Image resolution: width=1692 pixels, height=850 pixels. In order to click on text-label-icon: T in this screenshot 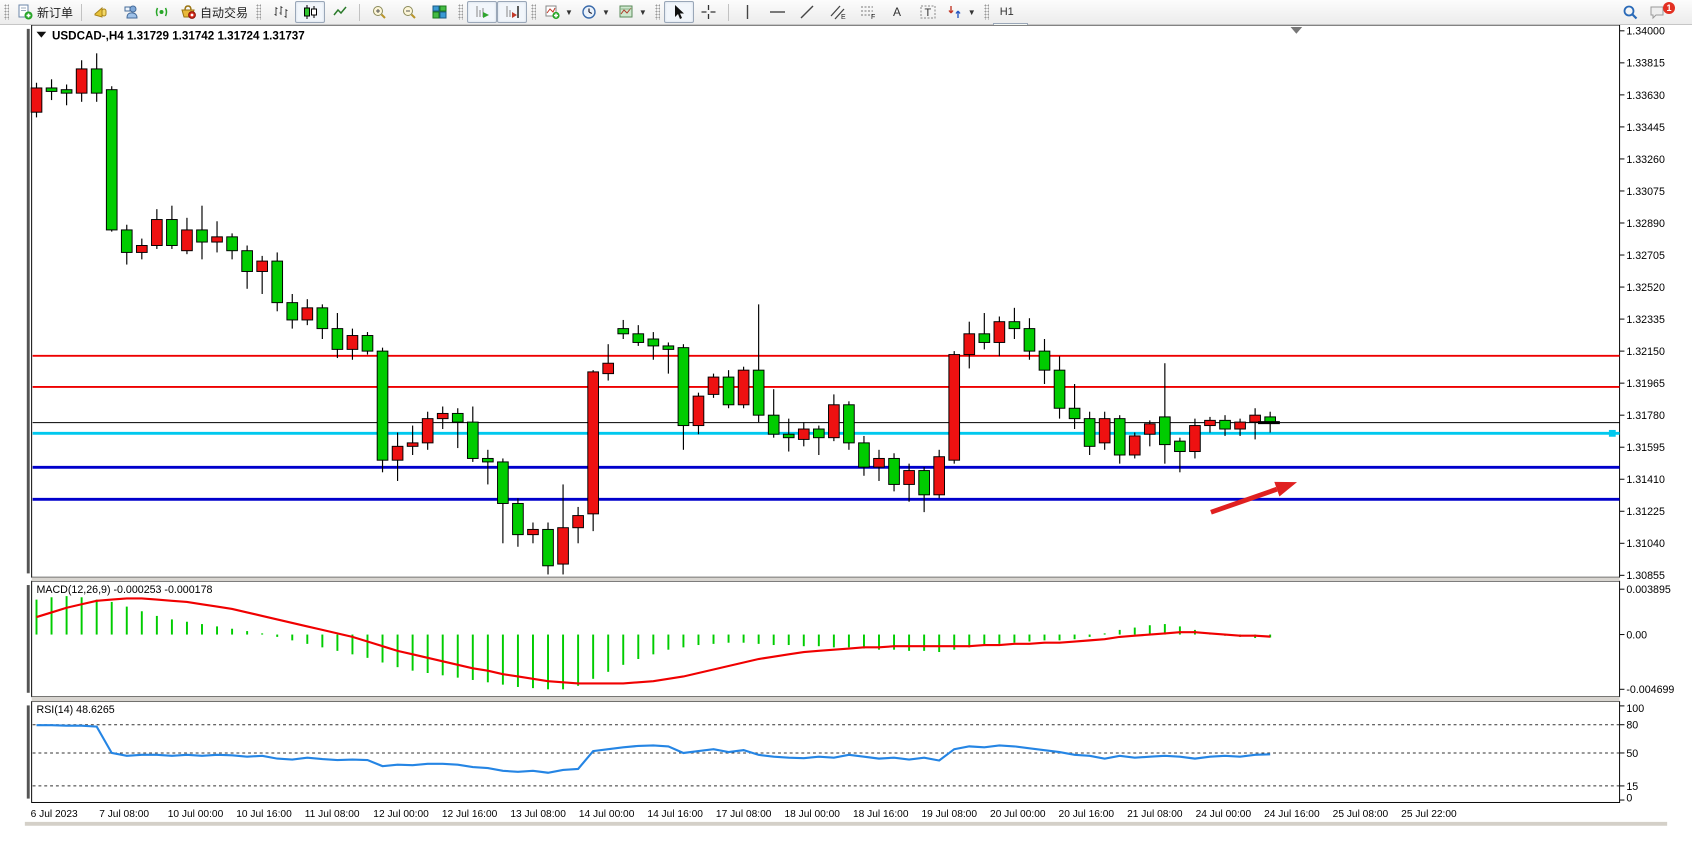, I will do `click(928, 12)`.